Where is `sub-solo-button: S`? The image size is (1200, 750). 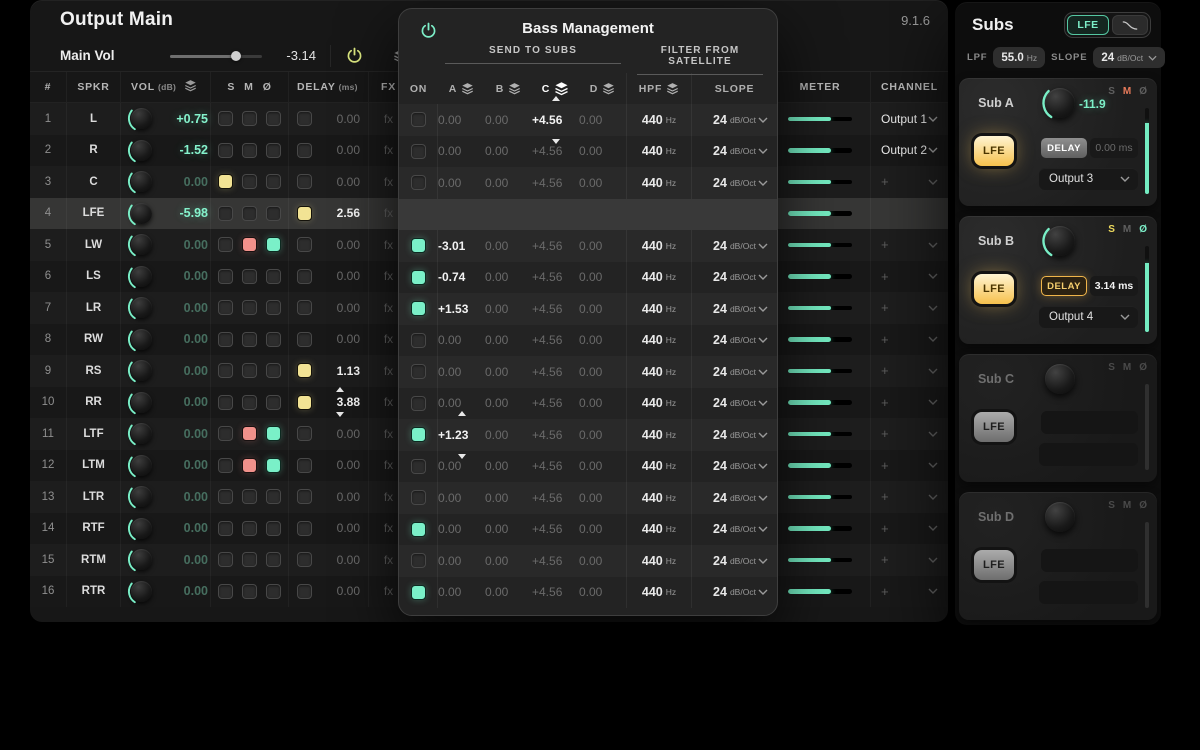
sub-solo-button: S is located at coordinates (1111, 367).